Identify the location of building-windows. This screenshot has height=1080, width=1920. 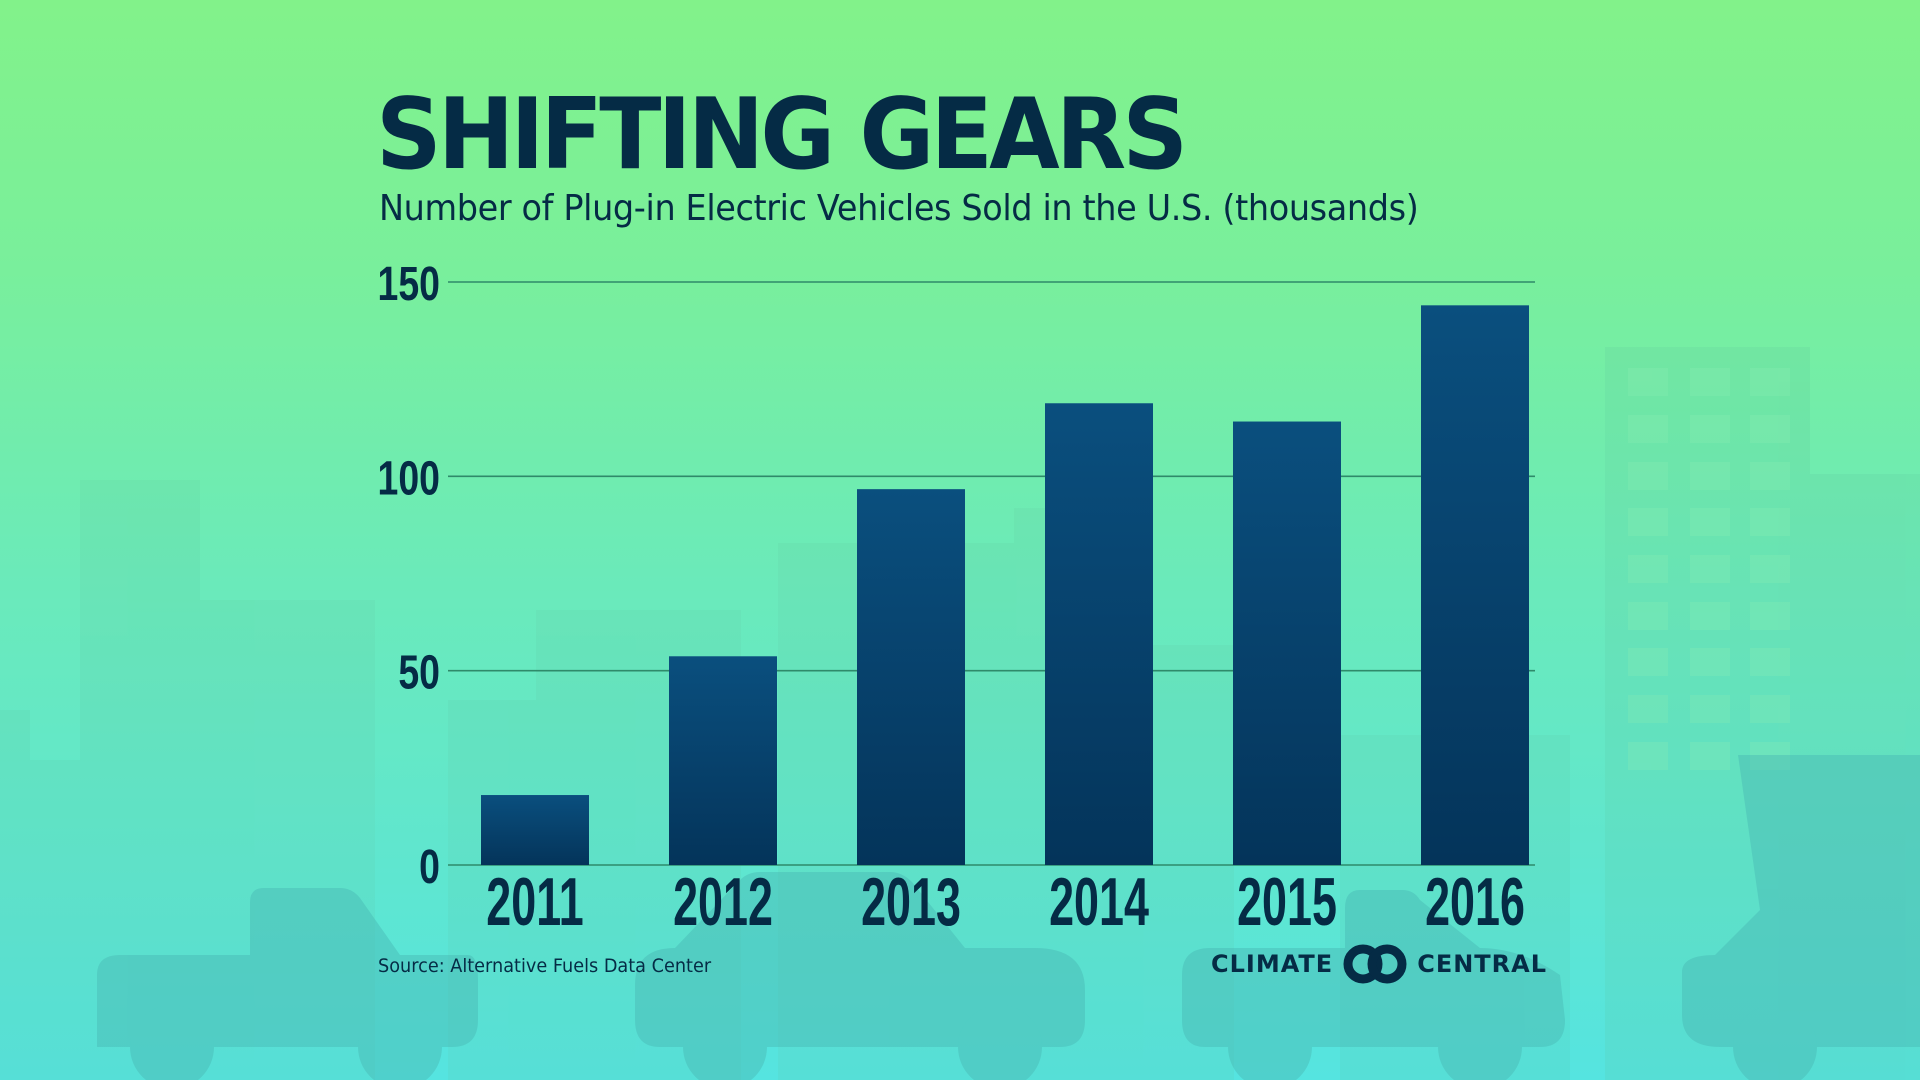
(1709, 569).